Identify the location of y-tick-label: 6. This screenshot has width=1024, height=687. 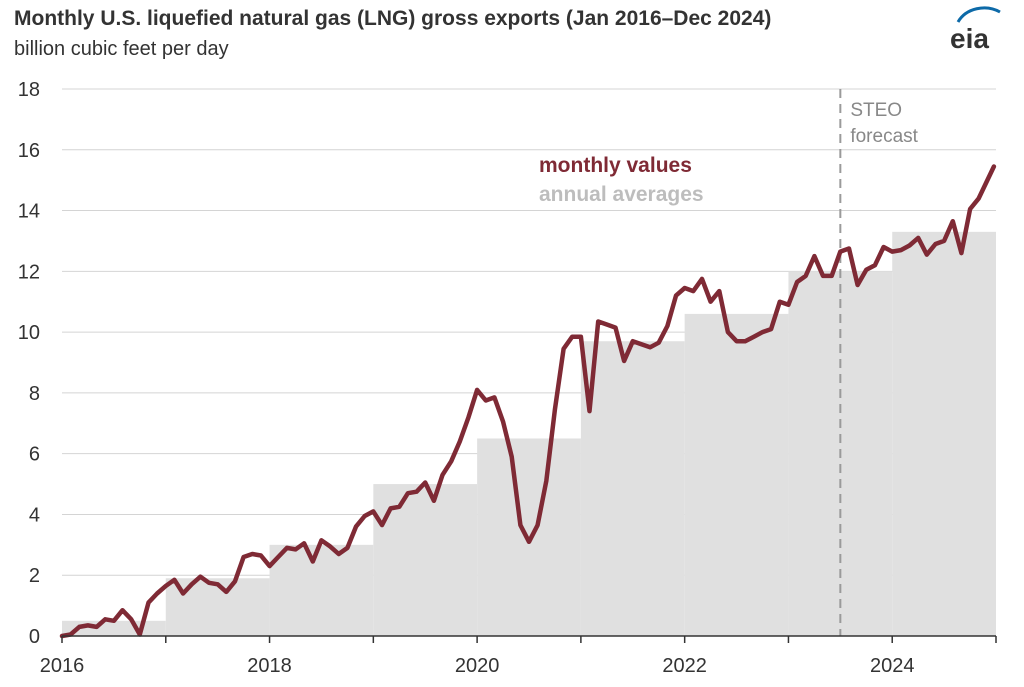
(34, 455).